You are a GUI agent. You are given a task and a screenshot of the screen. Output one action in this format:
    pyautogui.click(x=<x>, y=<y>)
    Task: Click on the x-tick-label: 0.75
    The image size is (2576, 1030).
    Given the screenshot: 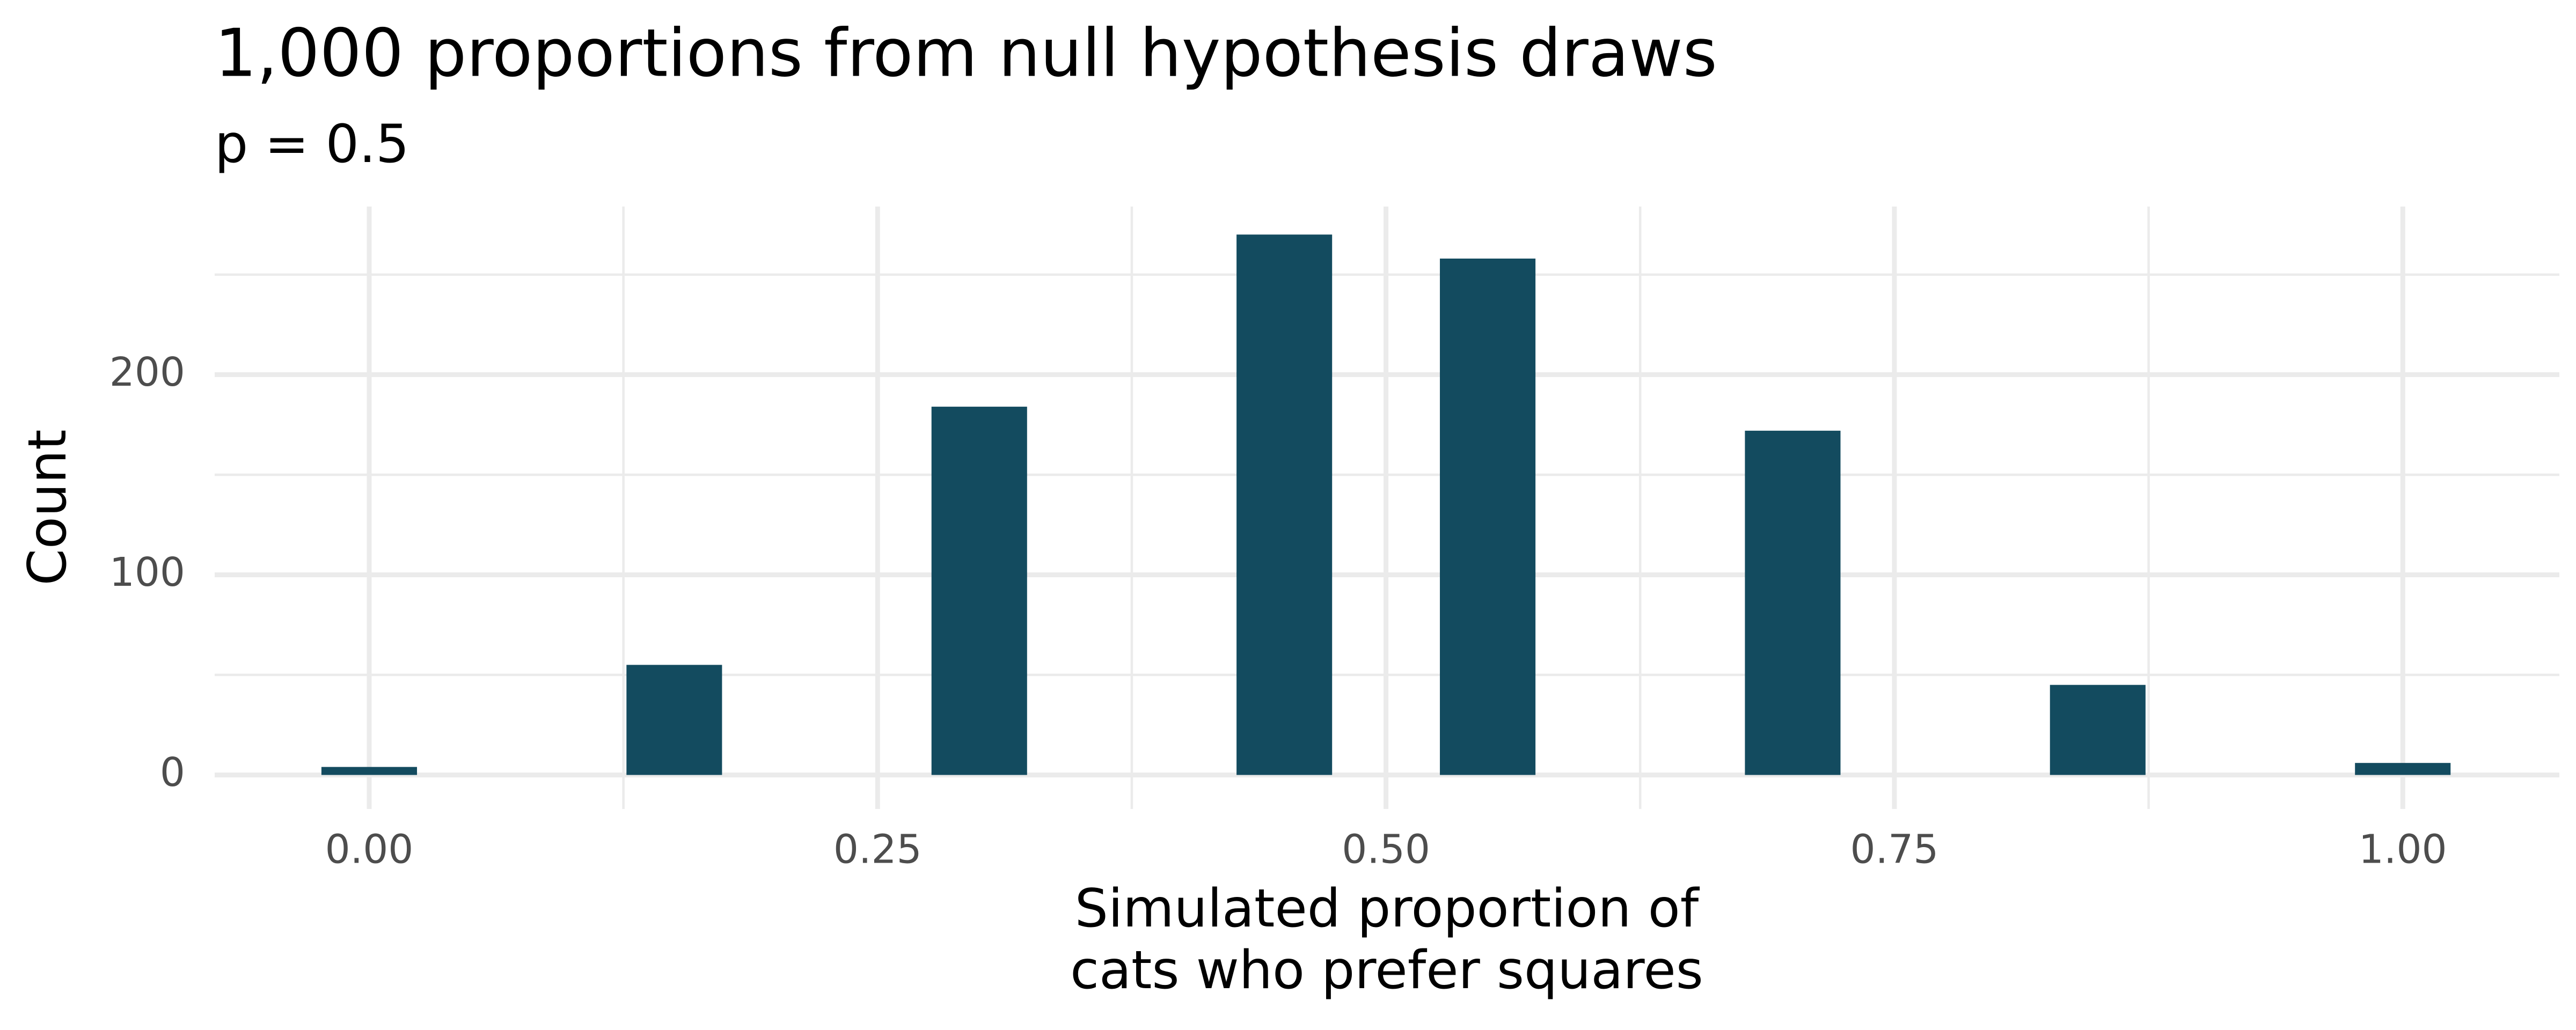 What is the action you would take?
    pyautogui.click(x=1894, y=850)
    